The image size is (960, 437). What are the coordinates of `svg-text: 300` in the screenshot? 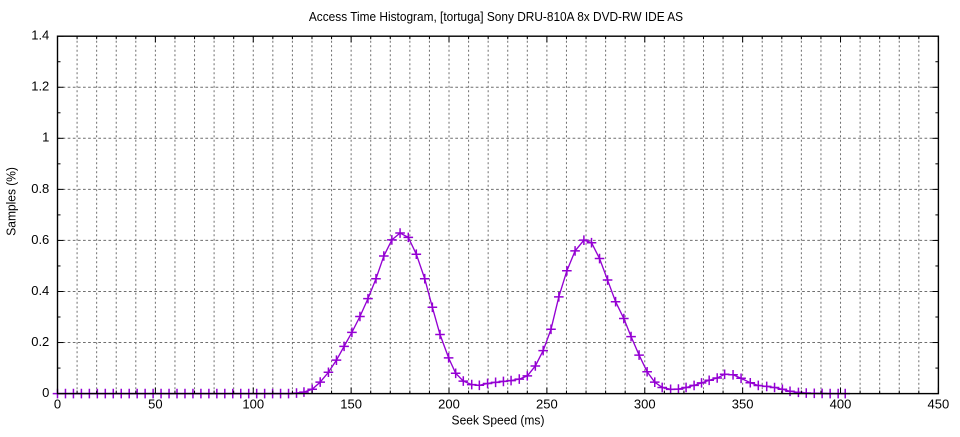 It's located at (645, 404).